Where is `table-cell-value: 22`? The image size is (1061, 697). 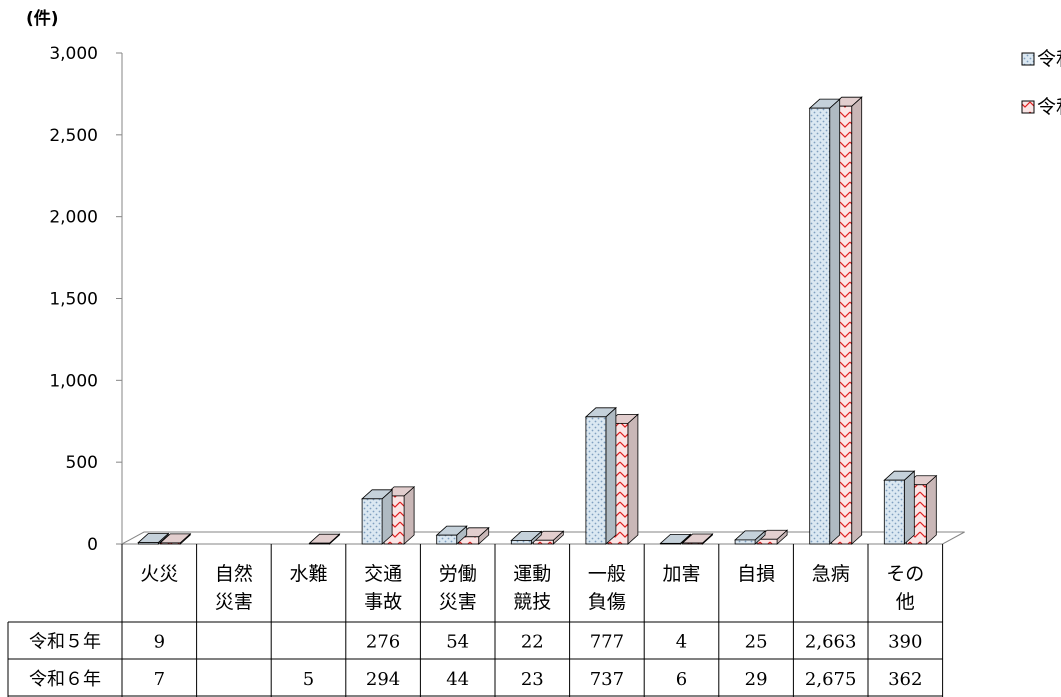
table-cell-value: 22 is located at coordinates (532, 642).